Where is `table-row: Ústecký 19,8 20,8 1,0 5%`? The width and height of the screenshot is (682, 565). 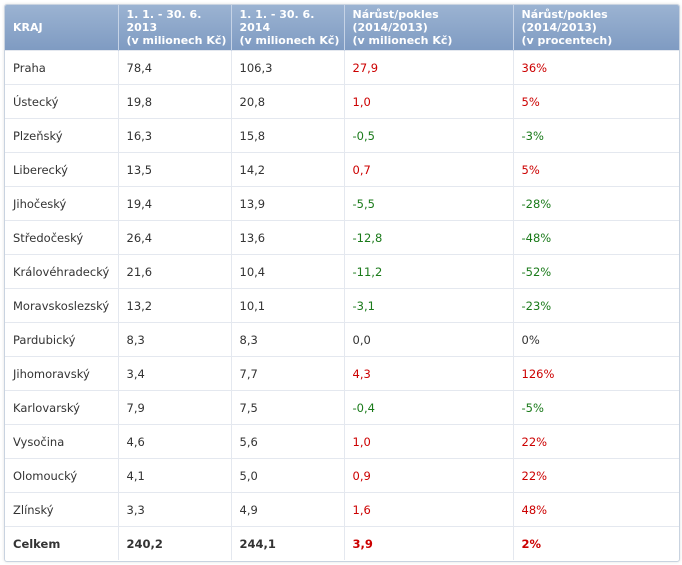
table-row: Ústecký 19,8 20,8 1,0 5% is located at coordinates (342, 101).